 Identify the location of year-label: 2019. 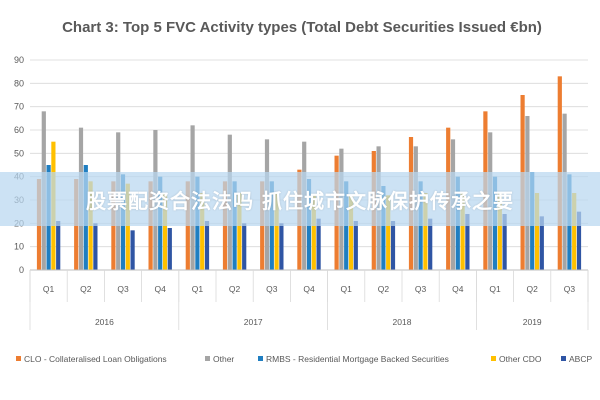
(532, 322).